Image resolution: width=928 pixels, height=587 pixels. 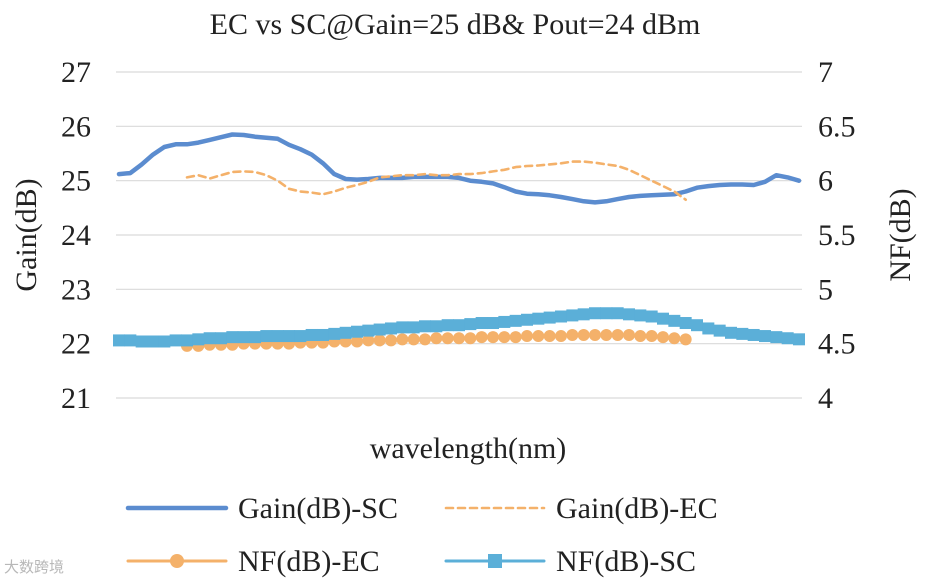 What do you see at coordinates (34, 567) in the screenshot?
I see `watermark-text: 大数跨境` at bounding box center [34, 567].